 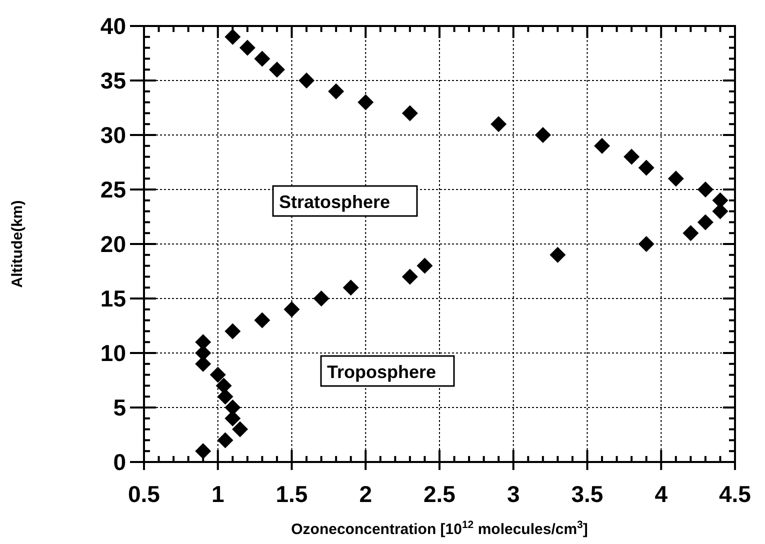 I want to click on y-axis-title: Altitude(km), so click(x=17, y=244).